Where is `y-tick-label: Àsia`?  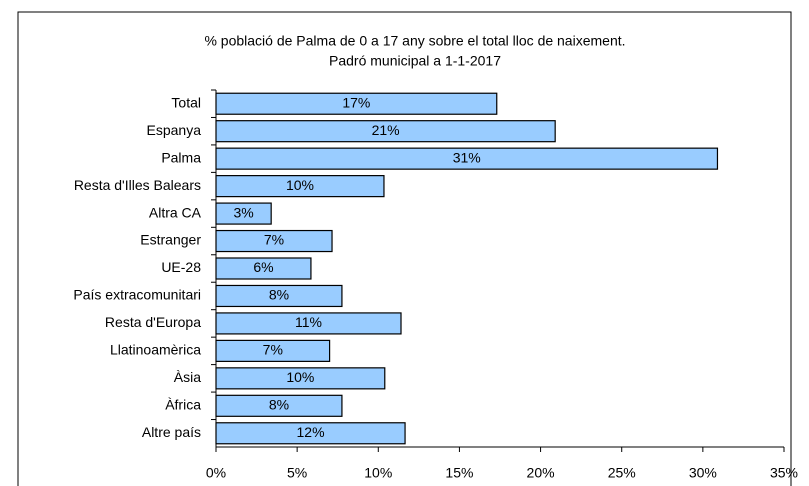
y-tick-label: Àsia is located at coordinates (187, 377).